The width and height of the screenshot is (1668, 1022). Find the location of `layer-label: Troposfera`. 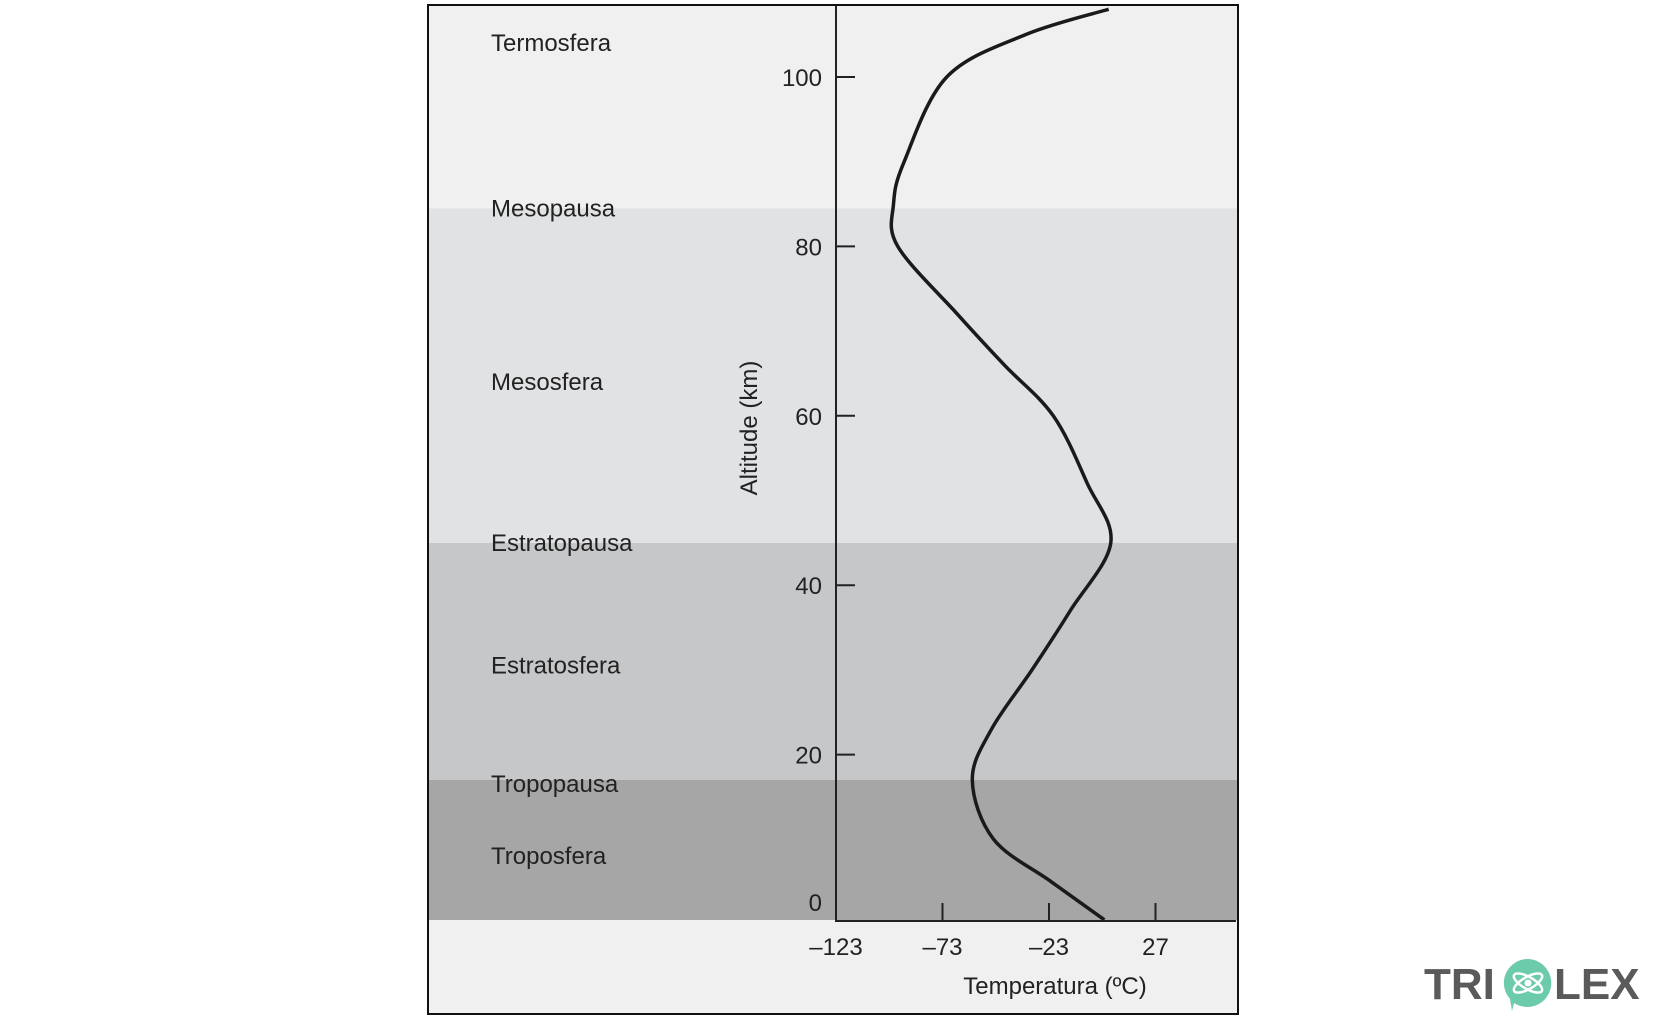

layer-label: Troposfera is located at coordinates (549, 856).